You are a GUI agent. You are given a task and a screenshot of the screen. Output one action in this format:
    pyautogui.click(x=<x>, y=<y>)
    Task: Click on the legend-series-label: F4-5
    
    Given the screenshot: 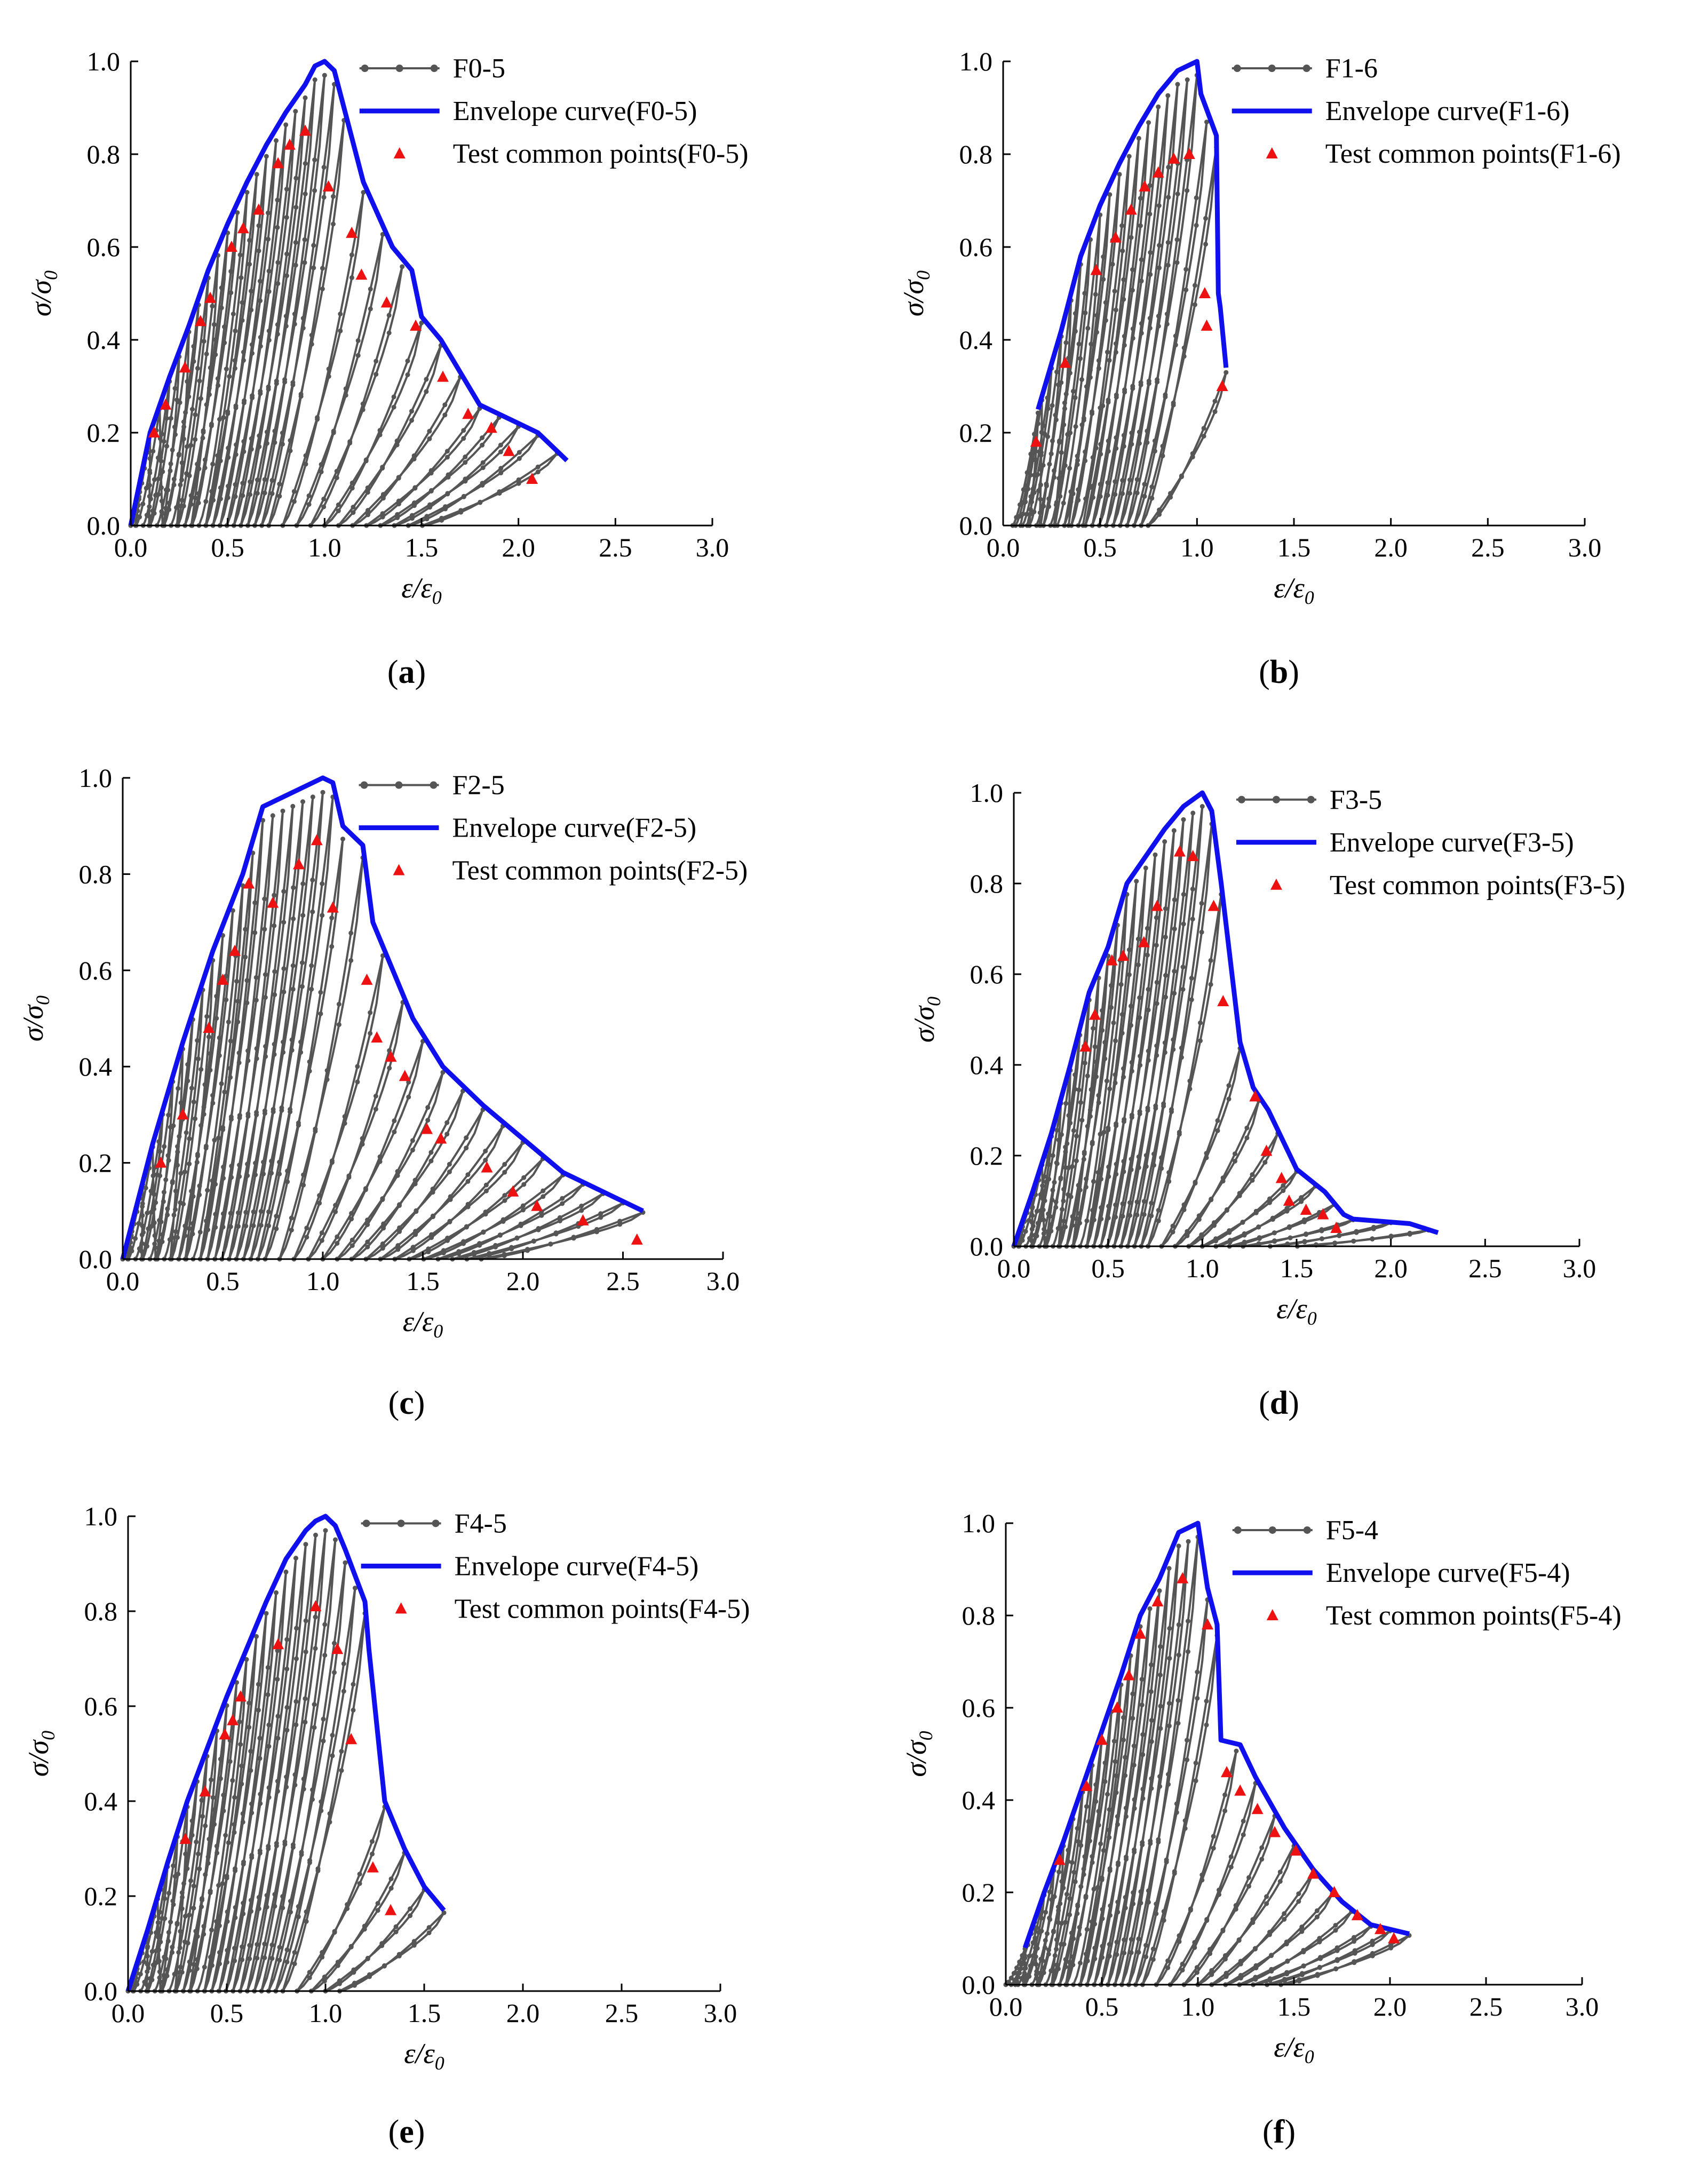 What is the action you would take?
    pyautogui.click(x=481, y=1523)
    